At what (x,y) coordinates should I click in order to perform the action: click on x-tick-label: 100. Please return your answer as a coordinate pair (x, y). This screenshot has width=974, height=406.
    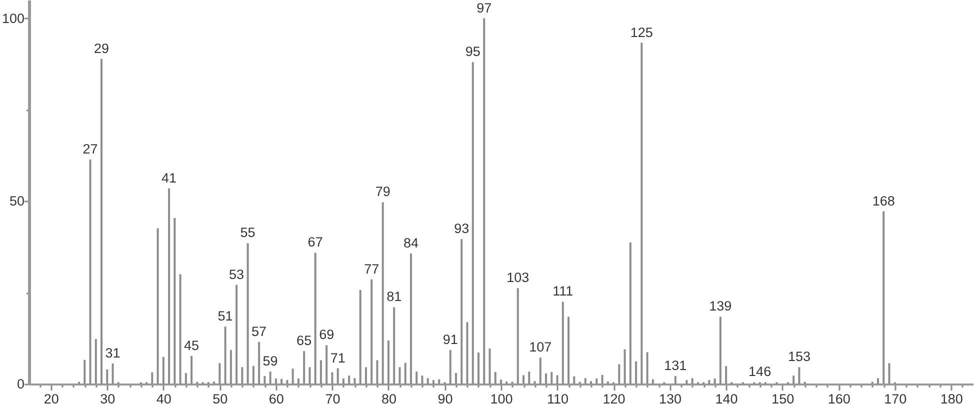
    Looking at the image, I should click on (501, 399).